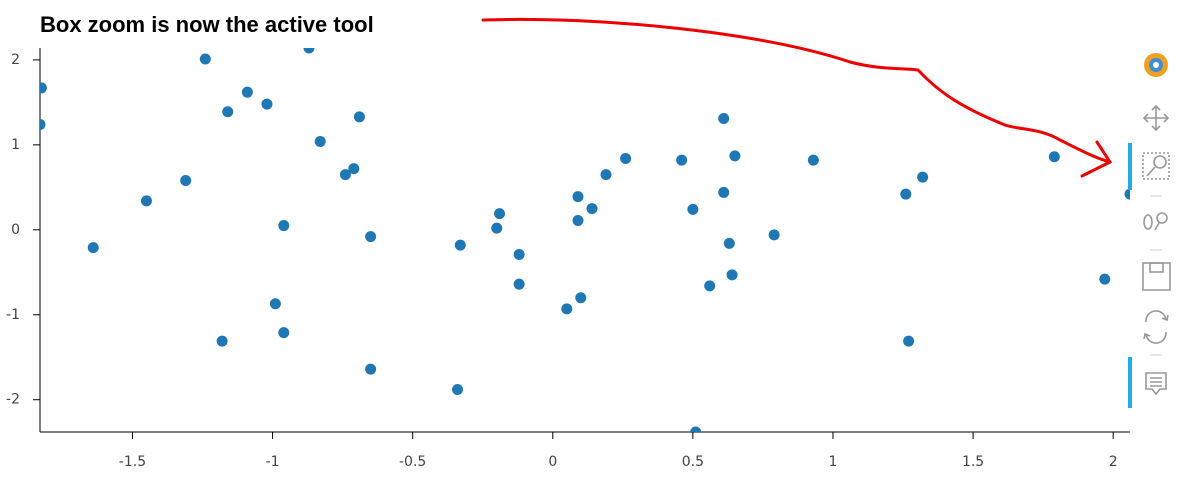  Describe the element at coordinates (273, 462) in the screenshot. I see `x-tick-label: -1` at that location.